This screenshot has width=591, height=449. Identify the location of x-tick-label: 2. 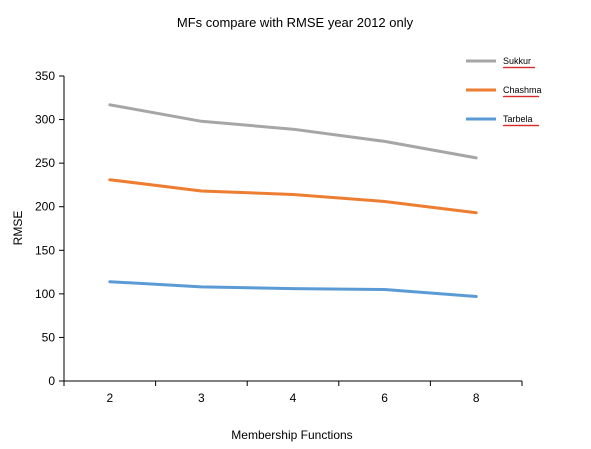
(109, 398).